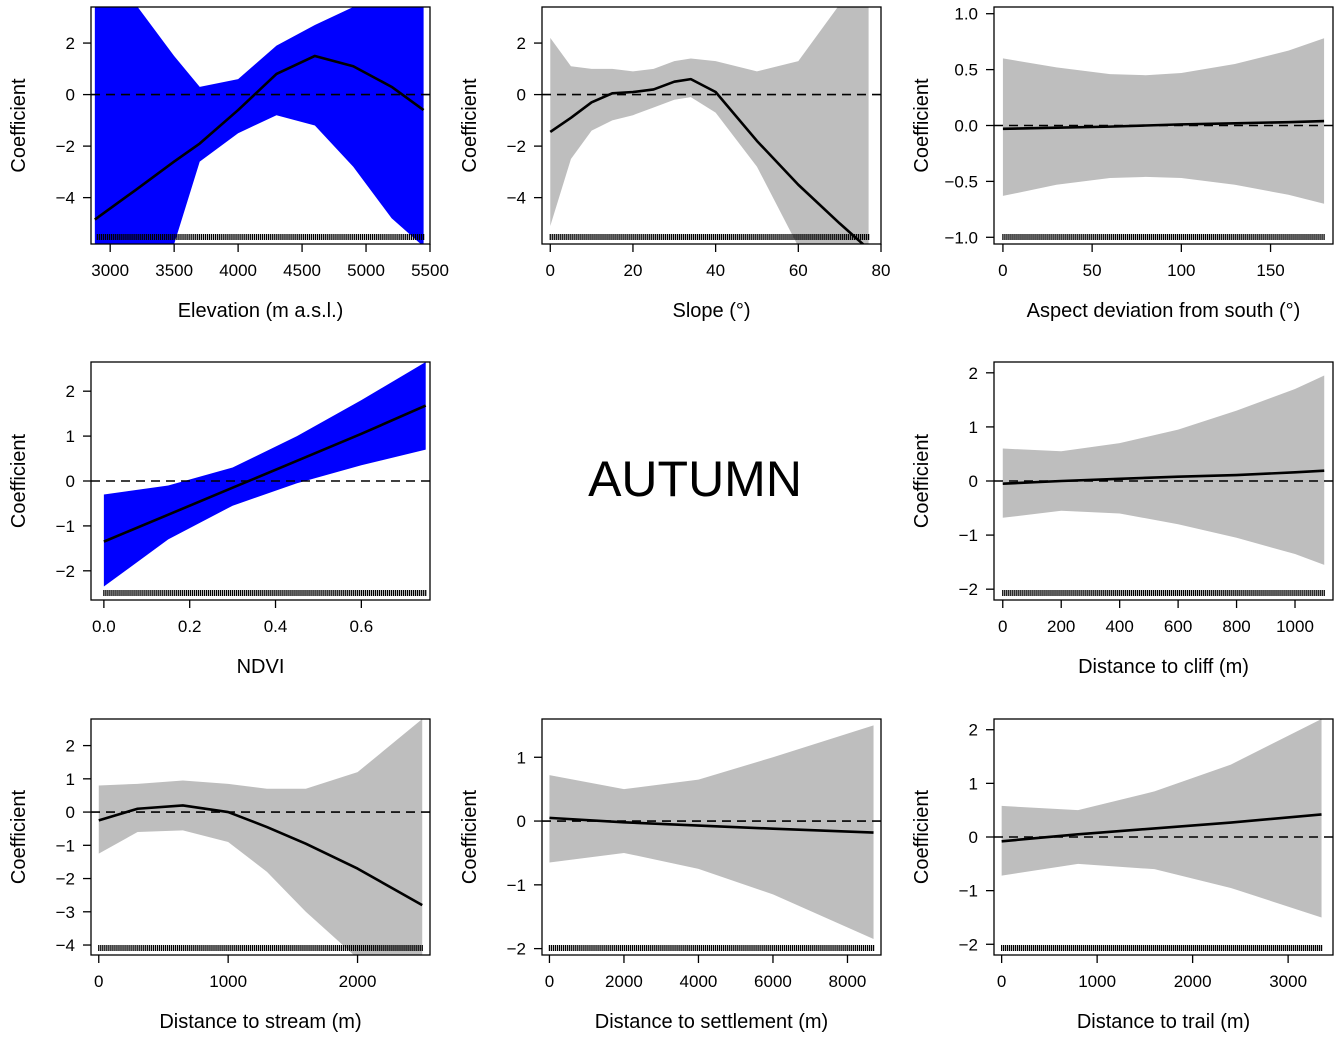  I want to click on x-axis-title: Distance to cliff (m), so click(1163, 667).